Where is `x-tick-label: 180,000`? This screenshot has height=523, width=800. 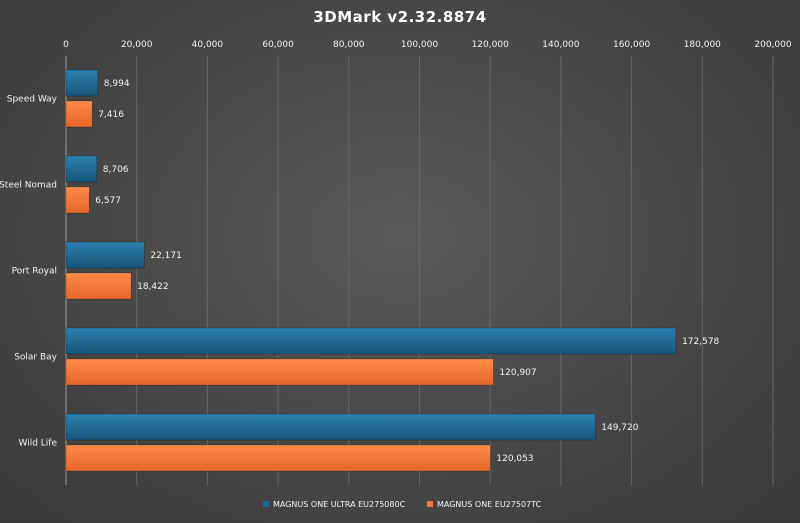
x-tick-label: 180,000 is located at coordinates (702, 45).